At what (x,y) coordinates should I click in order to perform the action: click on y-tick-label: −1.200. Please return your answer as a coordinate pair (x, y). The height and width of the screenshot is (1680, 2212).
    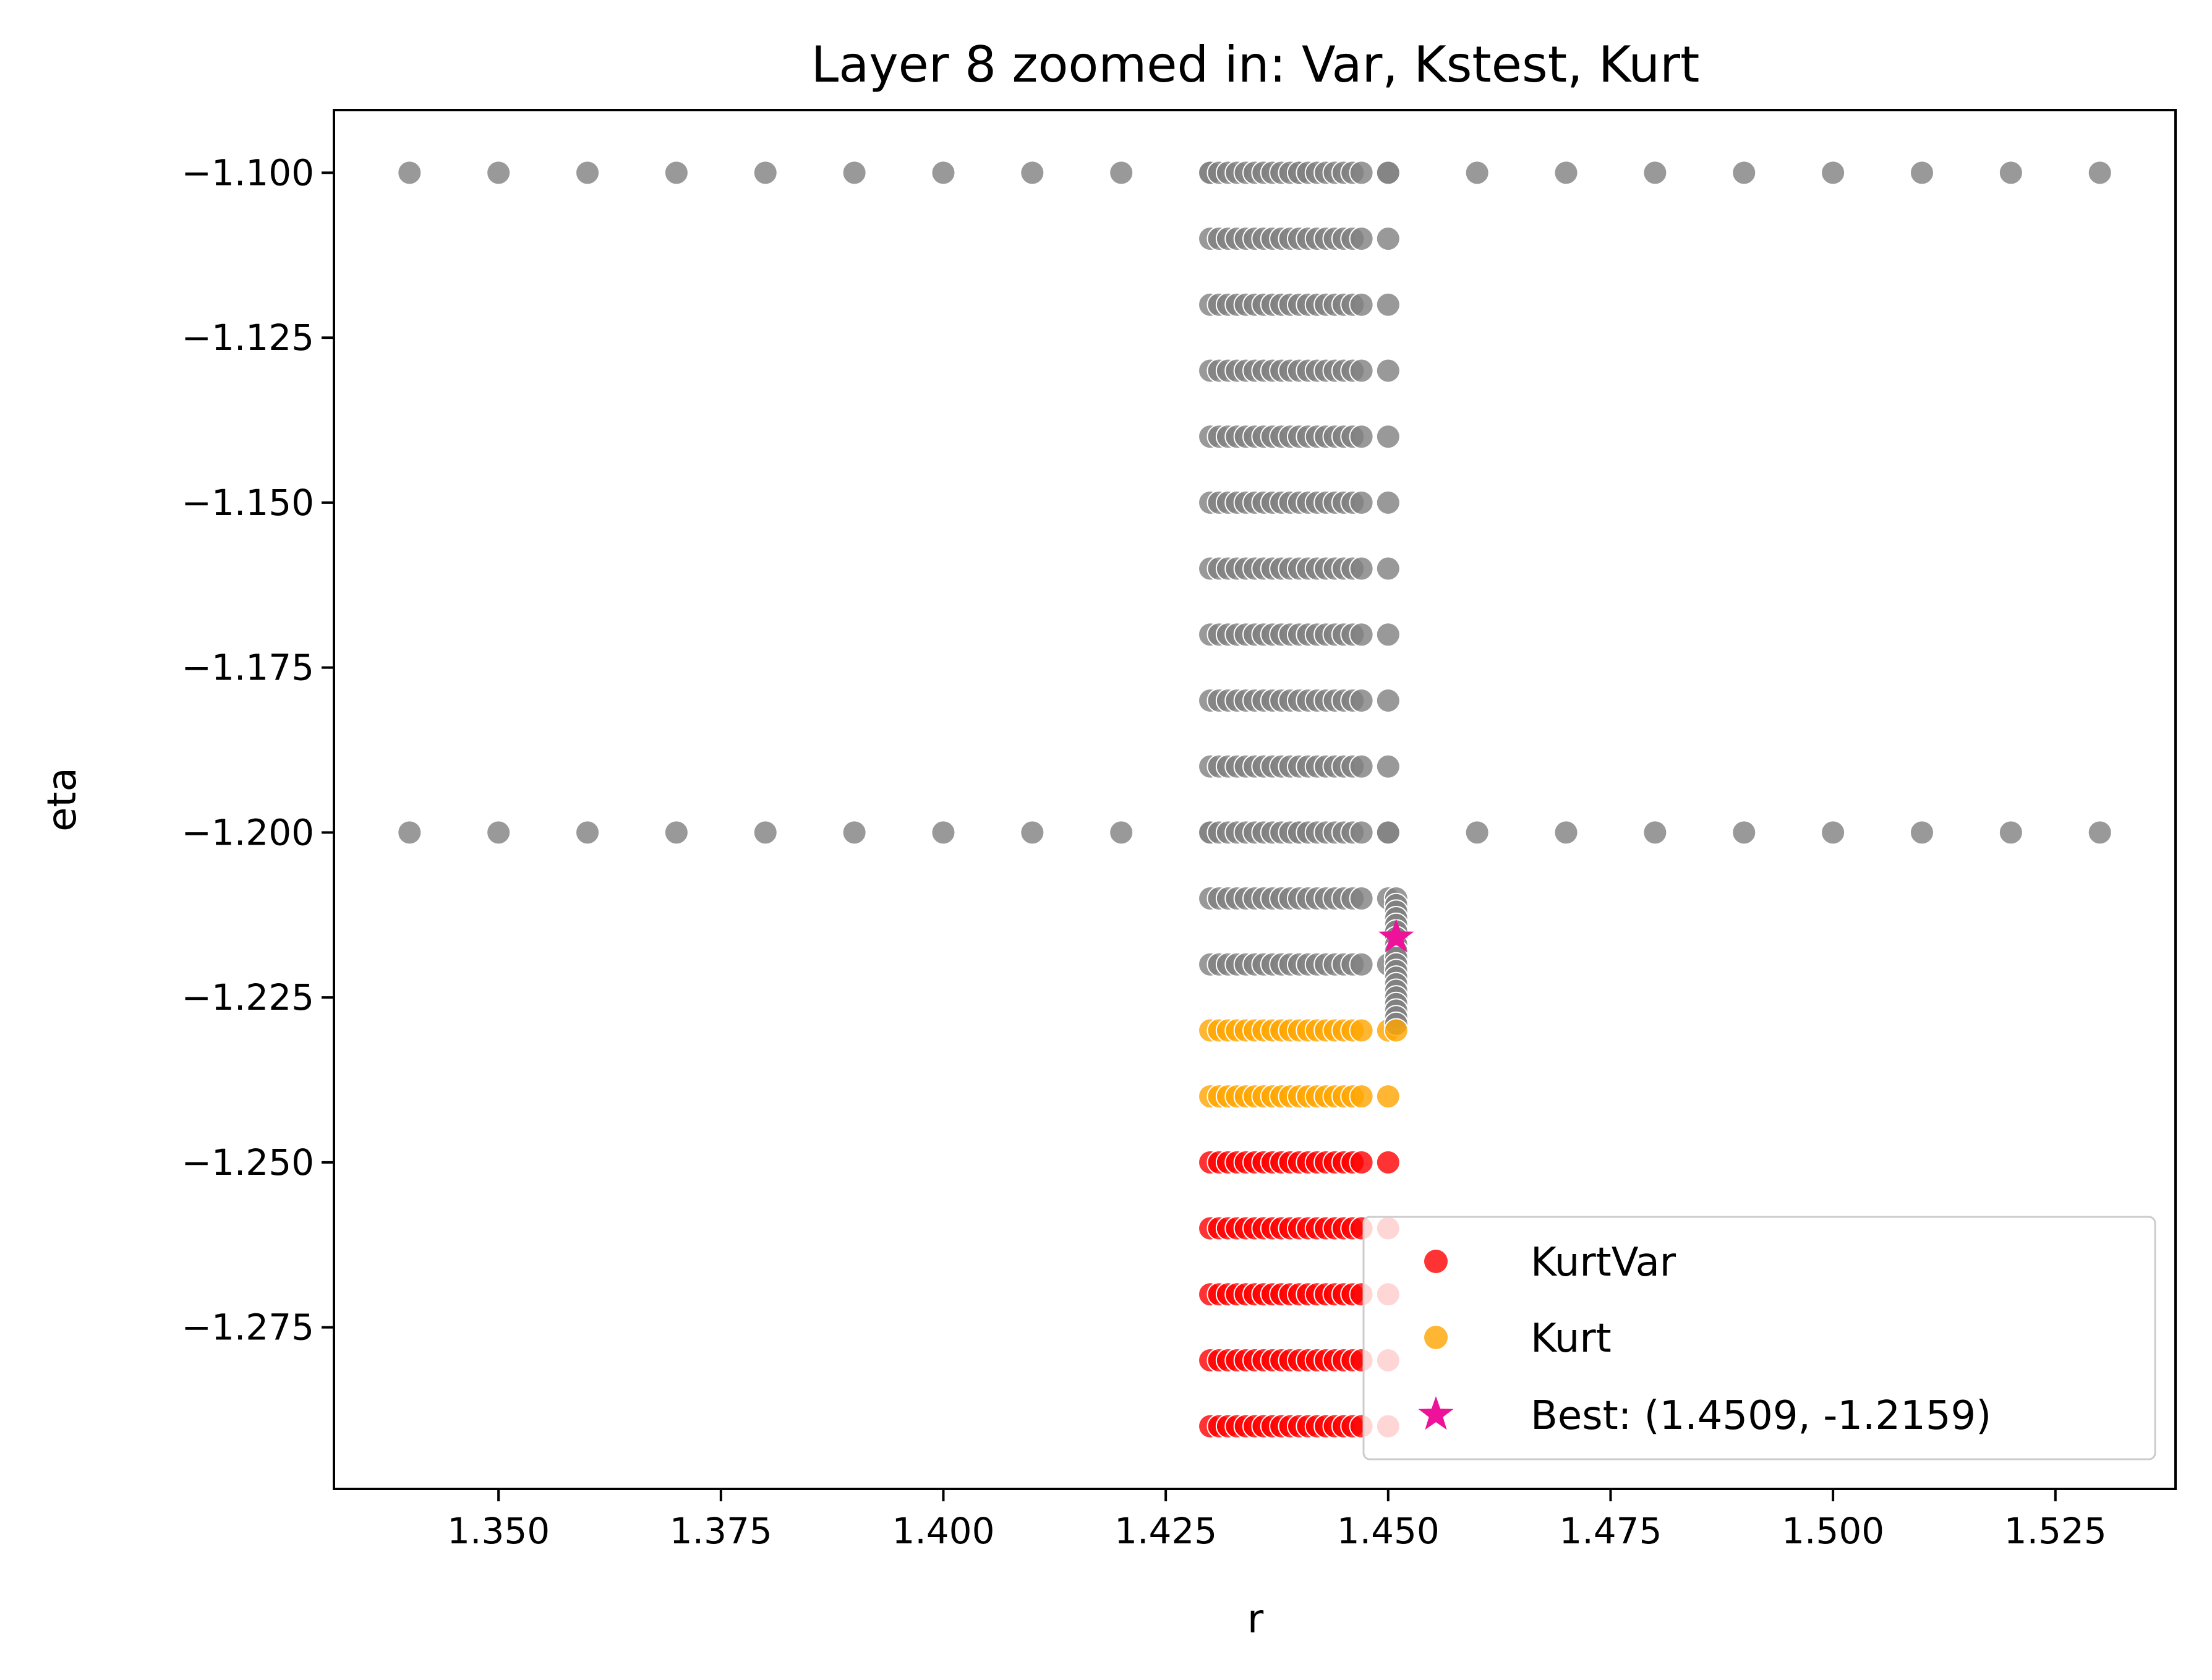
    Looking at the image, I should click on (247, 832).